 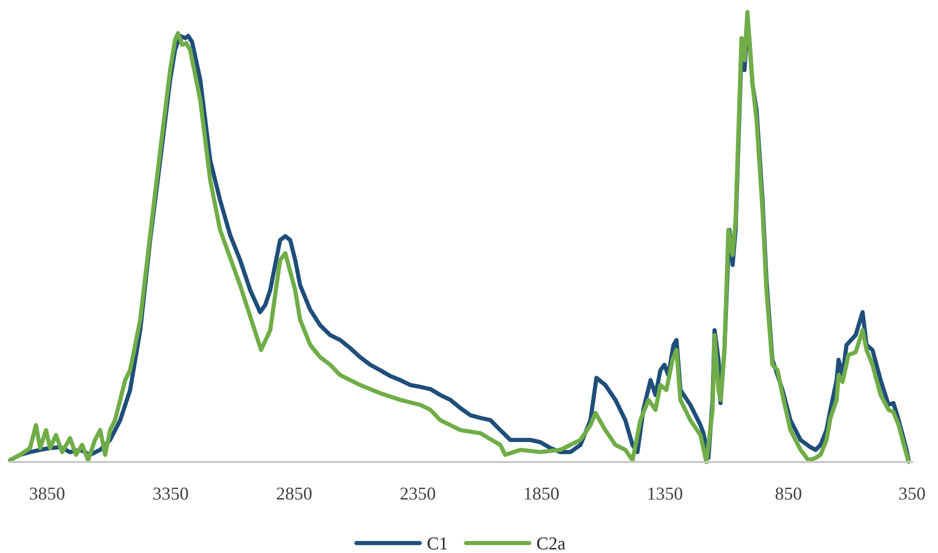 I want to click on x-tick-label: 2850, so click(x=294, y=494).